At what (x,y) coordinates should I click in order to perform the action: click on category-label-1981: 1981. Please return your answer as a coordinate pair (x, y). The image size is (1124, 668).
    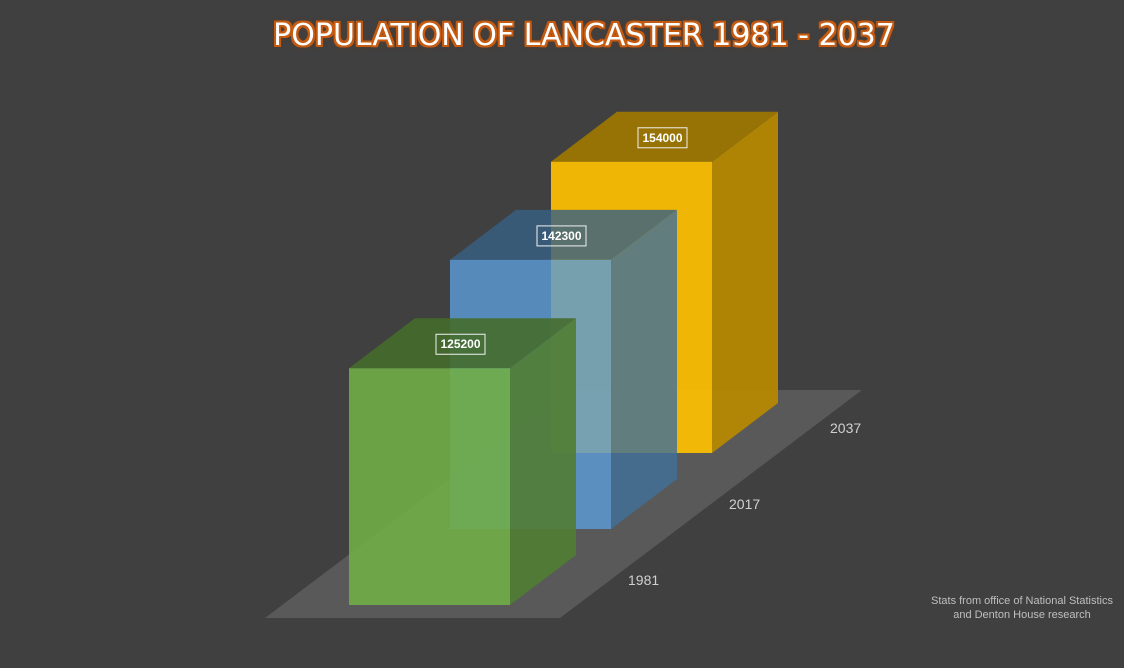
    Looking at the image, I should click on (643, 580).